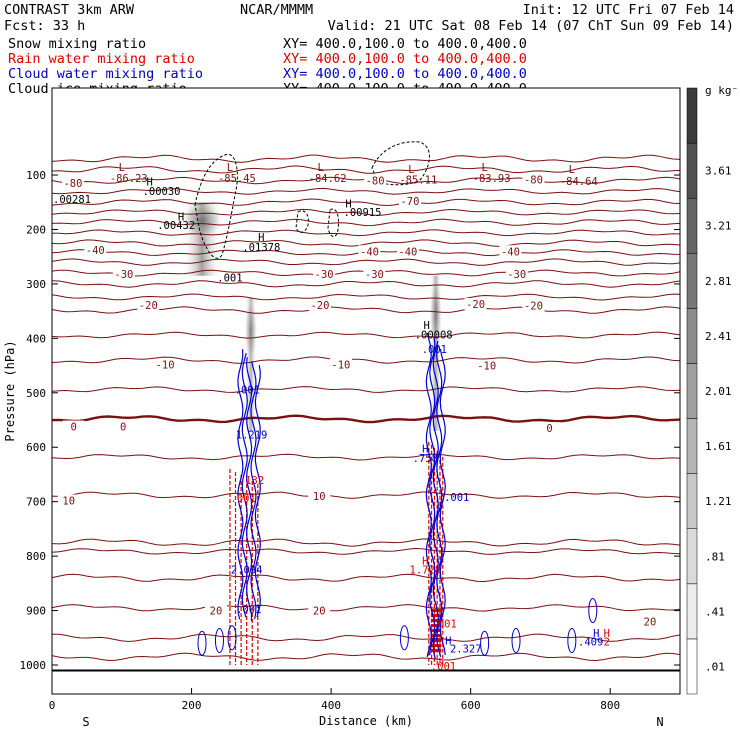 This screenshot has height=740, width=740. I want to click on header-model-title: CONTRAST 3km ARW, so click(69, 10).